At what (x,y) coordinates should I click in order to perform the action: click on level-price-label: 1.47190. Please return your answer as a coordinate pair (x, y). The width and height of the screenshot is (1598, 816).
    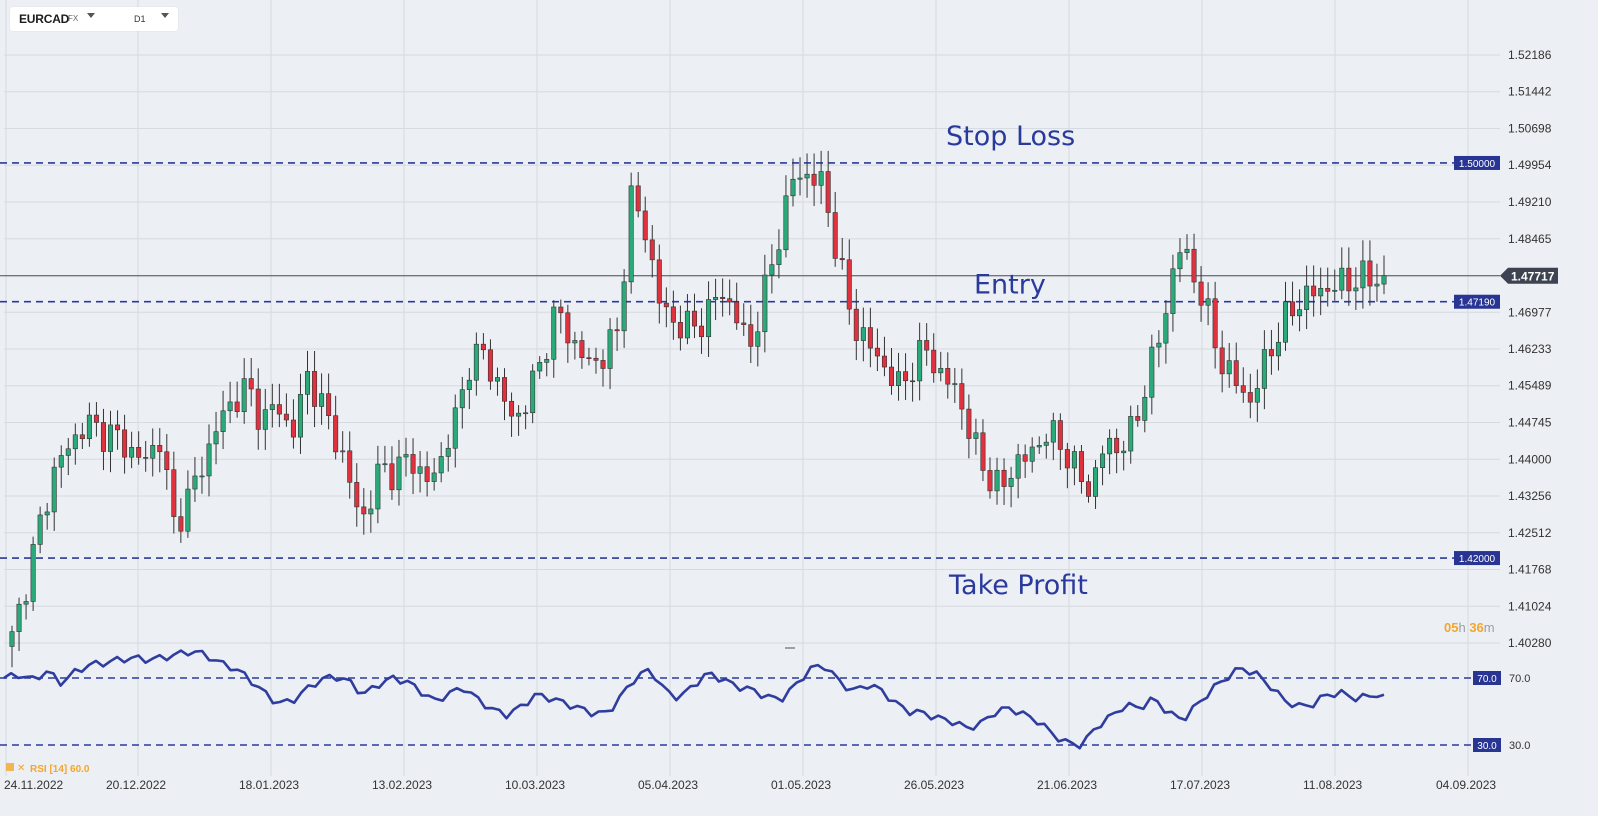
    Looking at the image, I should click on (1477, 303).